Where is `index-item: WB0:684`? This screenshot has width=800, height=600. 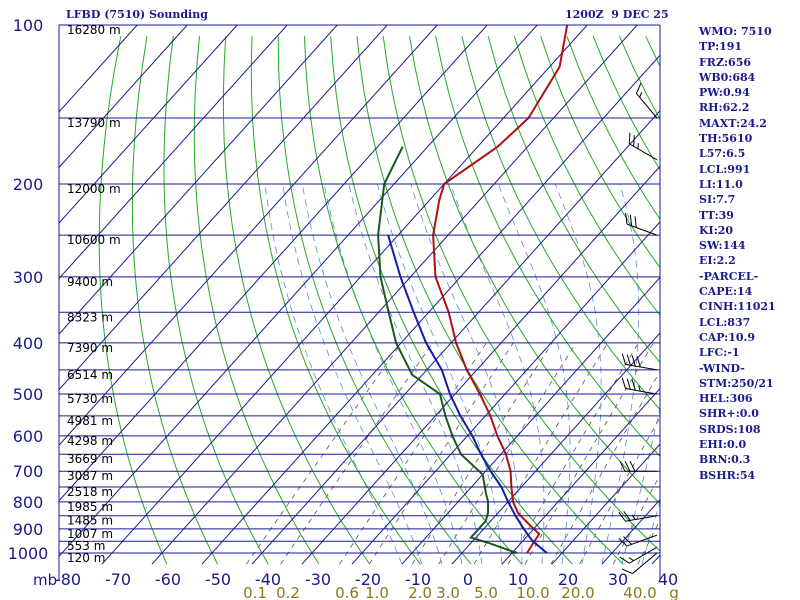 index-item: WB0:684 is located at coordinates (727, 77).